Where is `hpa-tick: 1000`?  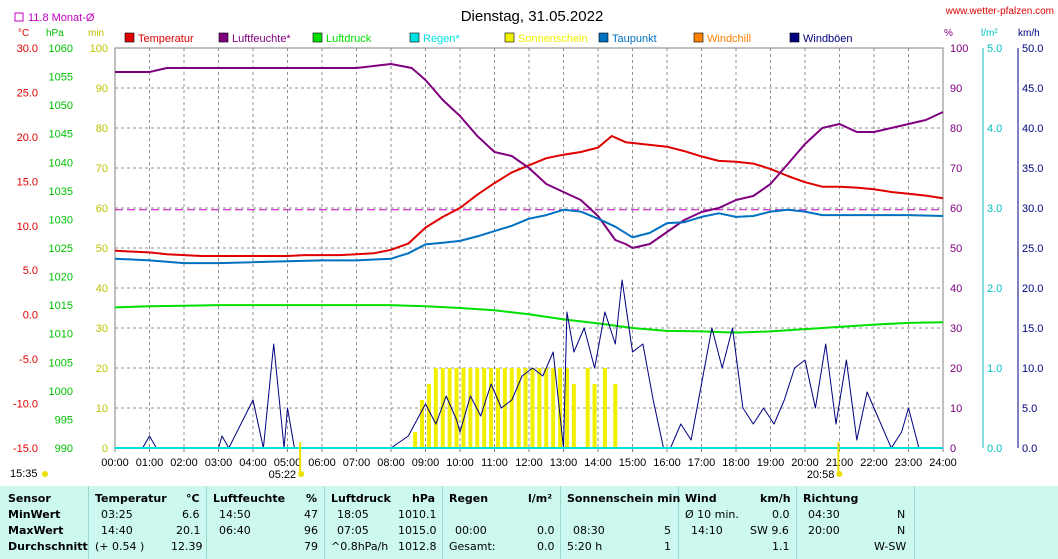
hpa-tick: 1000 is located at coordinates (61, 392).